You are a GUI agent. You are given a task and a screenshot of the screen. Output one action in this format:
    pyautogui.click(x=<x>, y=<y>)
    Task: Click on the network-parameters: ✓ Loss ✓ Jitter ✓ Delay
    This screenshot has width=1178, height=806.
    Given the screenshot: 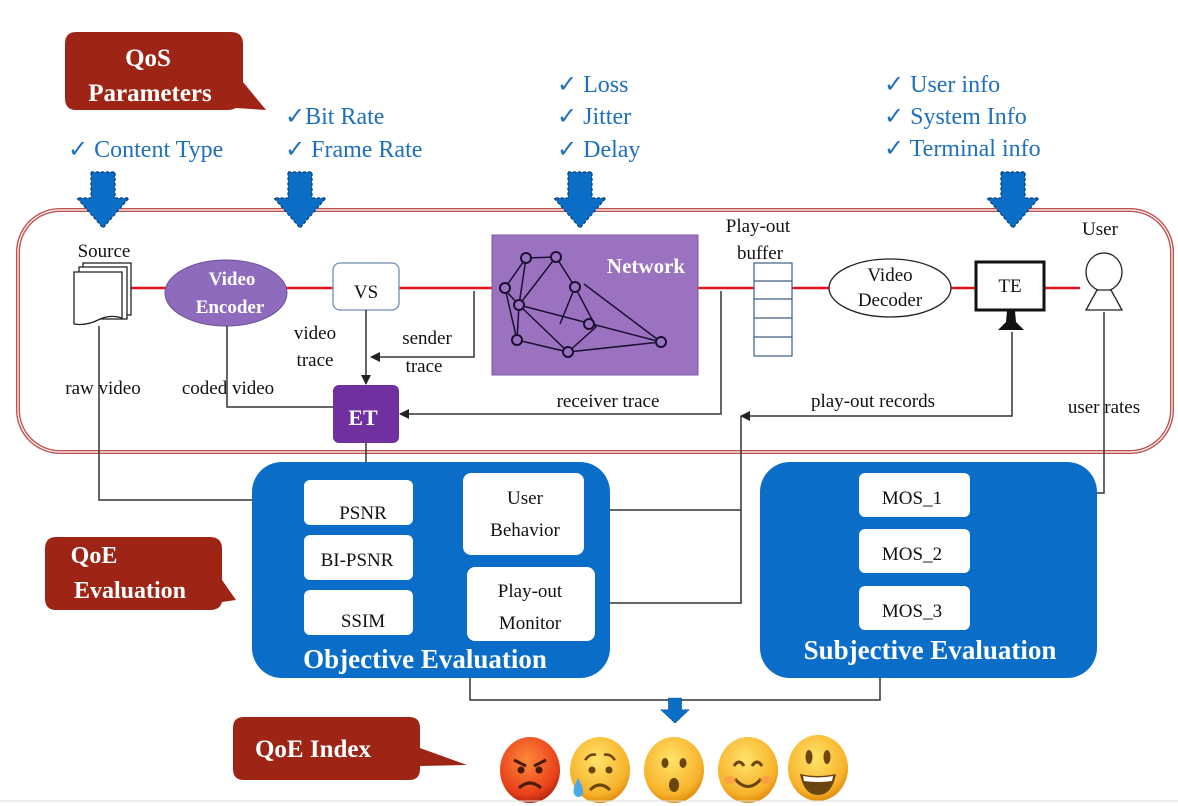 What is the action you would take?
    pyautogui.click(x=598, y=117)
    